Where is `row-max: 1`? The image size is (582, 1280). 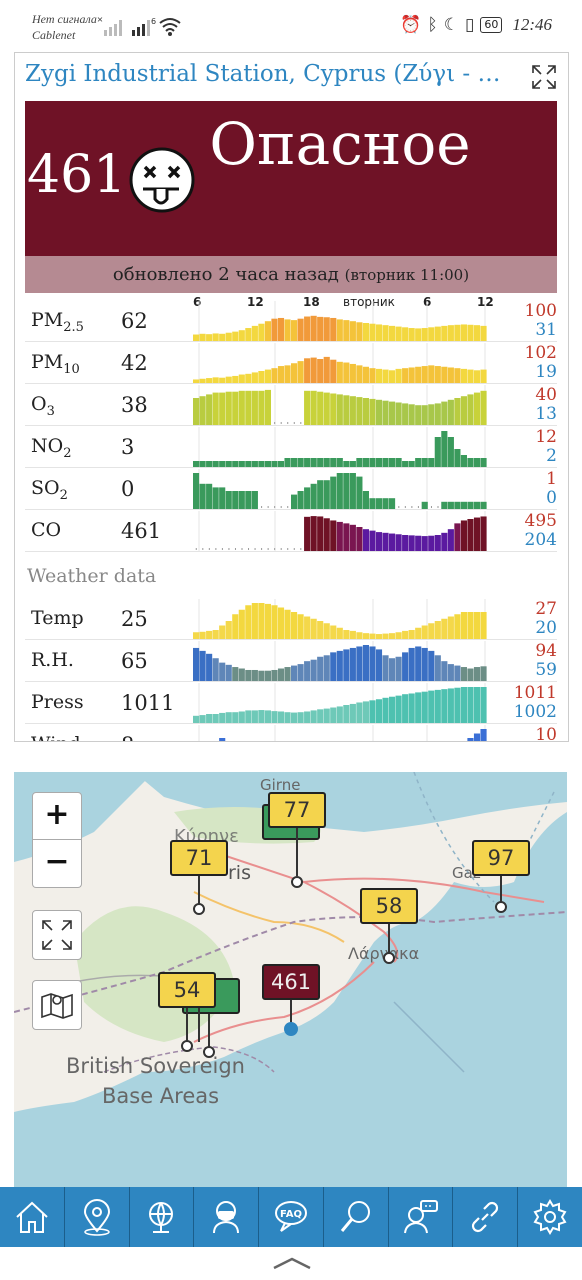 row-max: 1 is located at coordinates (551, 479).